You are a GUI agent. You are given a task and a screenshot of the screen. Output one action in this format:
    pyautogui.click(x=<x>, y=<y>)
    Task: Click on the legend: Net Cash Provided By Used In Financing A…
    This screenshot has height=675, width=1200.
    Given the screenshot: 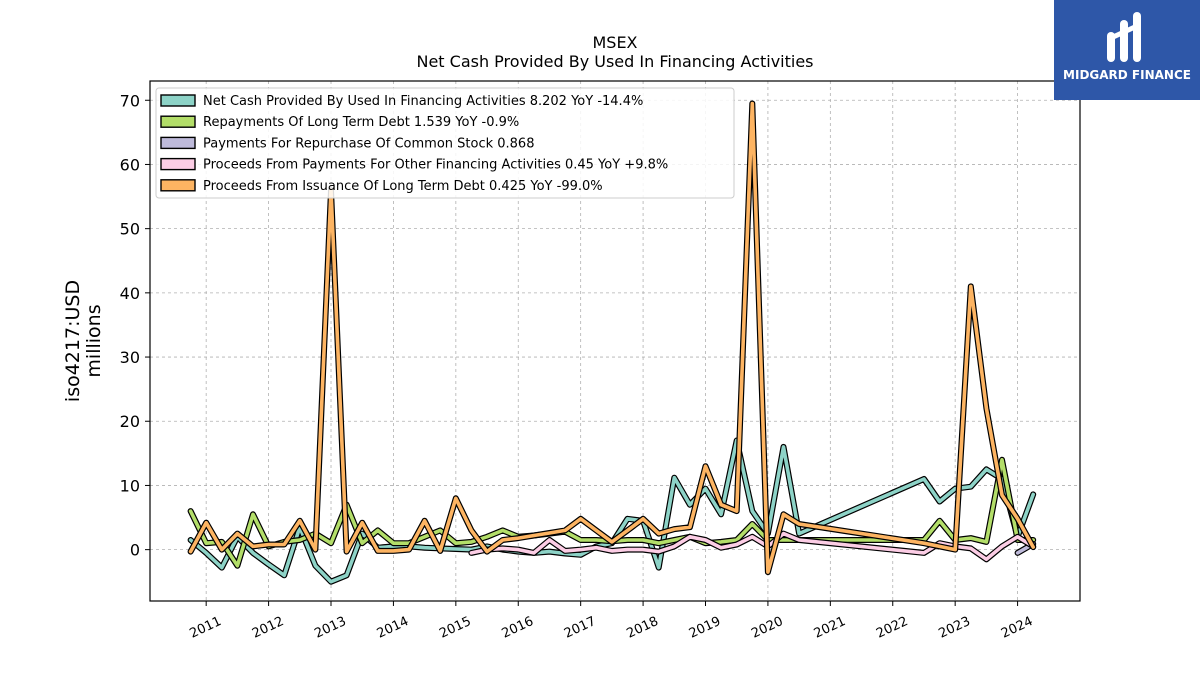 What is the action you would take?
    pyautogui.click(x=445, y=143)
    